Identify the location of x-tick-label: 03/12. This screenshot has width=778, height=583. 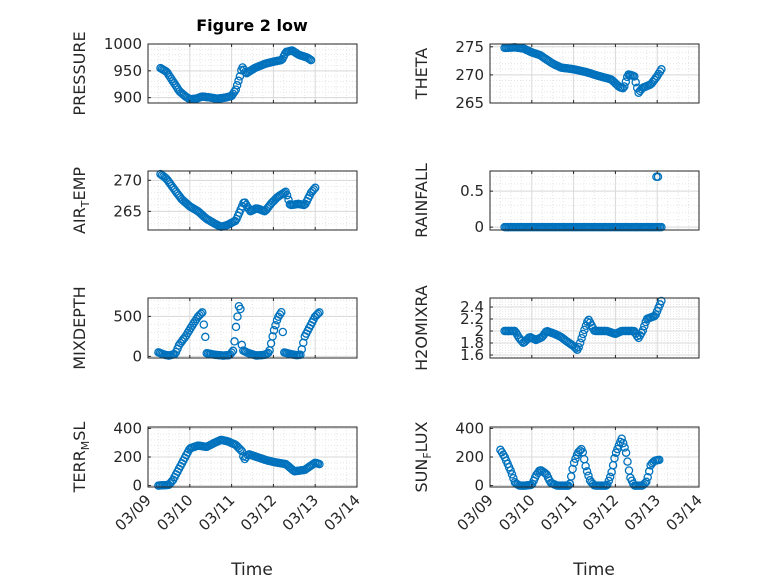
(600, 512).